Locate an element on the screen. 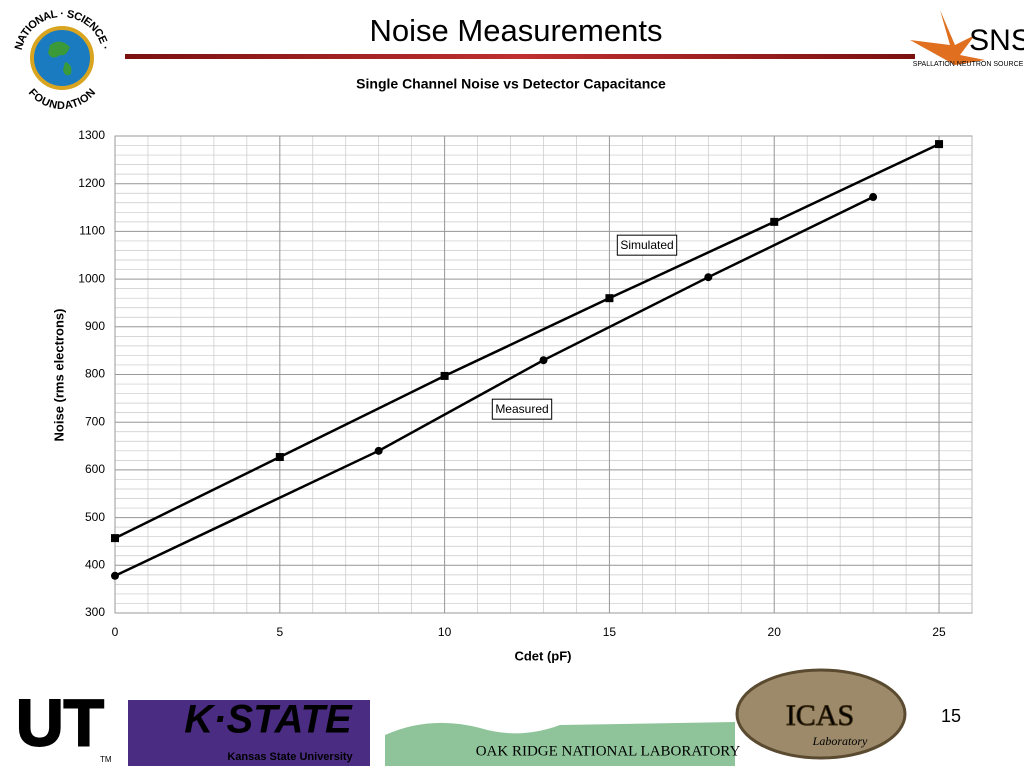 The image size is (1024, 768). kstate-logo: K·STATE Kansas State University is located at coordinates (249, 732).